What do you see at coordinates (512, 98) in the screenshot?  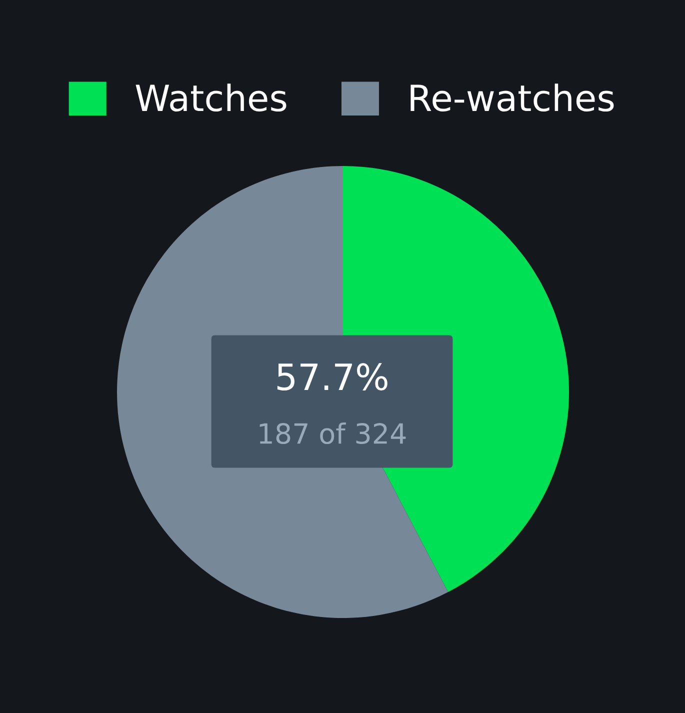 I see `legend-label: Re-watches` at bounding box center [512, 98].